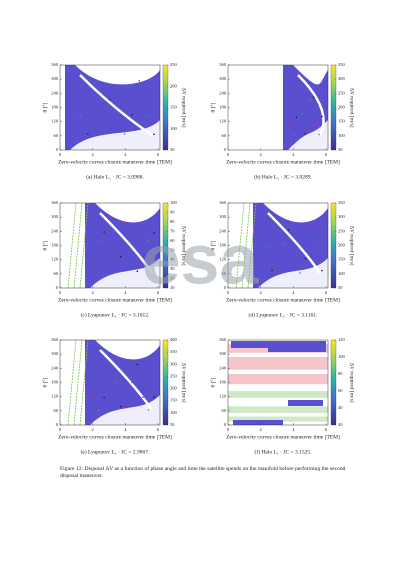 The image size is (400, 565). Describe the element at coordinates (115, 176) in the screenshot. I see `panel-caption: (a) Halo L₁ · JC = 3.0988.` at that location.